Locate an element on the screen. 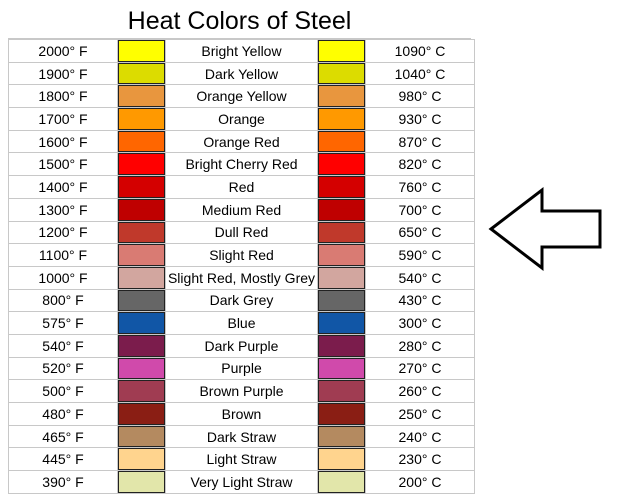  table-row: 1300° F Medium Red 700° C is located at coordinates (241, 209).